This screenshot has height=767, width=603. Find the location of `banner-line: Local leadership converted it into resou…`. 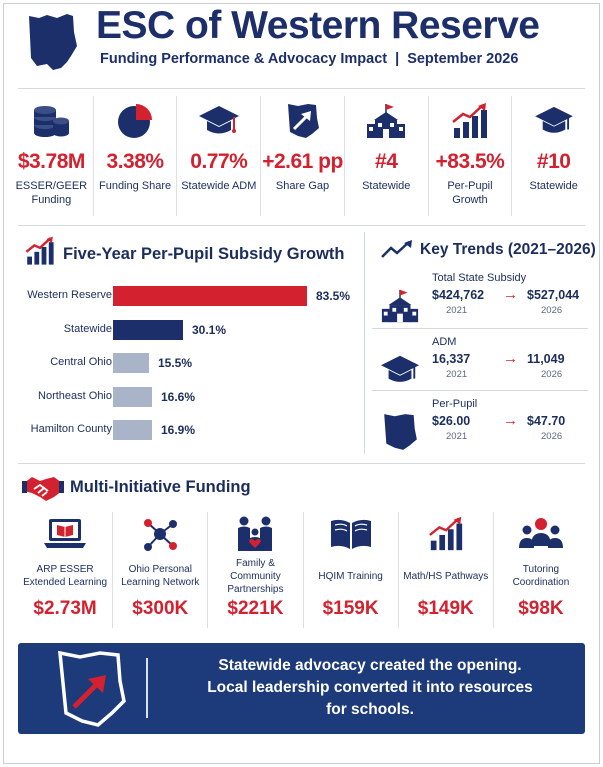

banner-line: Local leadership converted it into resou… is located at coordinates (370, 687).